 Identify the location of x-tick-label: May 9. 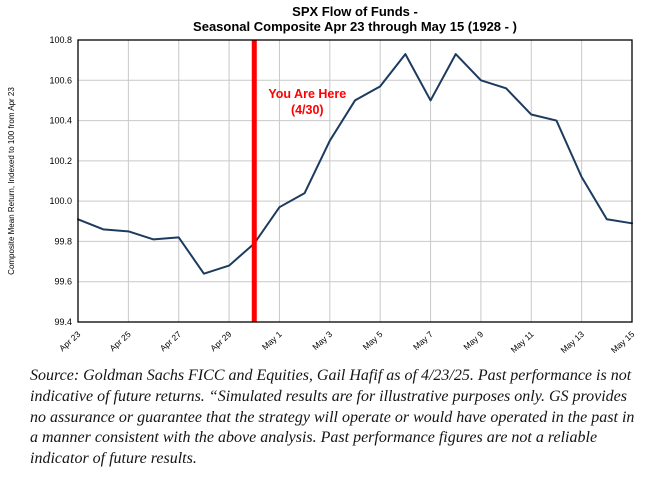
(473, 340).